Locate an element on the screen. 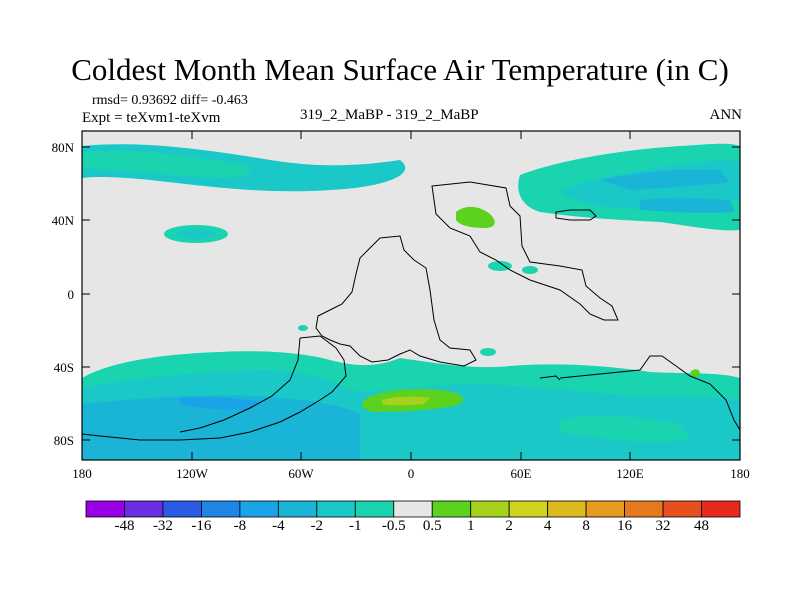  colorbar-label: 2 is located at coordinates (509, 526).